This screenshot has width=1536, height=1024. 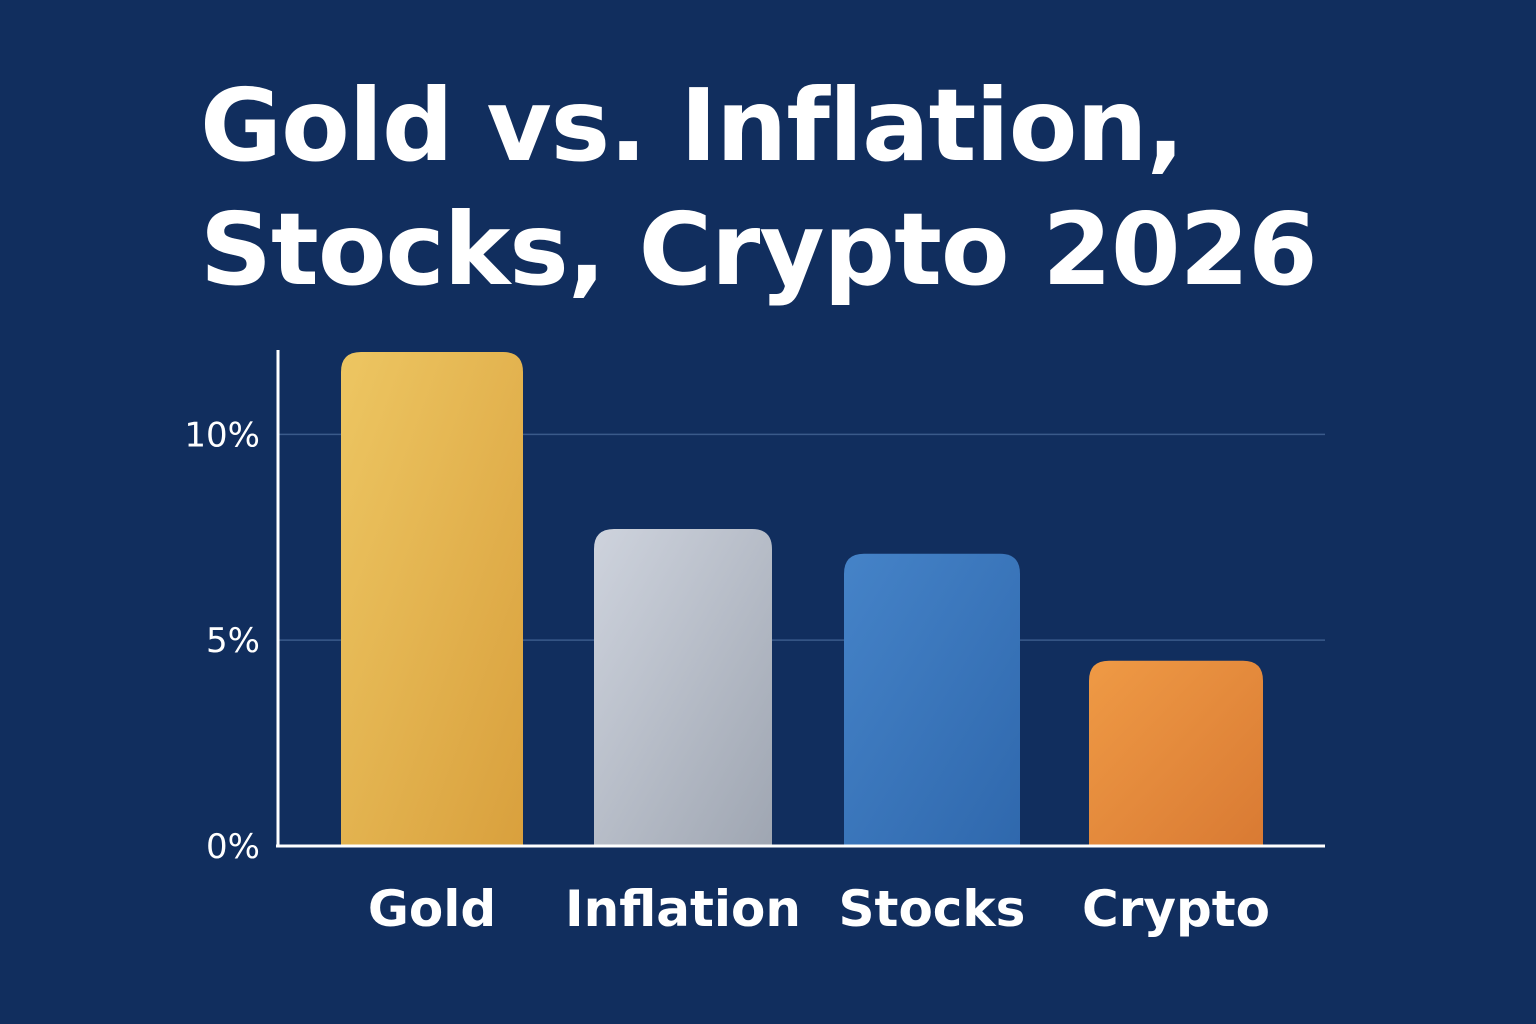 I want to click on y-tick-label: 10%, so click(x=222, y=435).